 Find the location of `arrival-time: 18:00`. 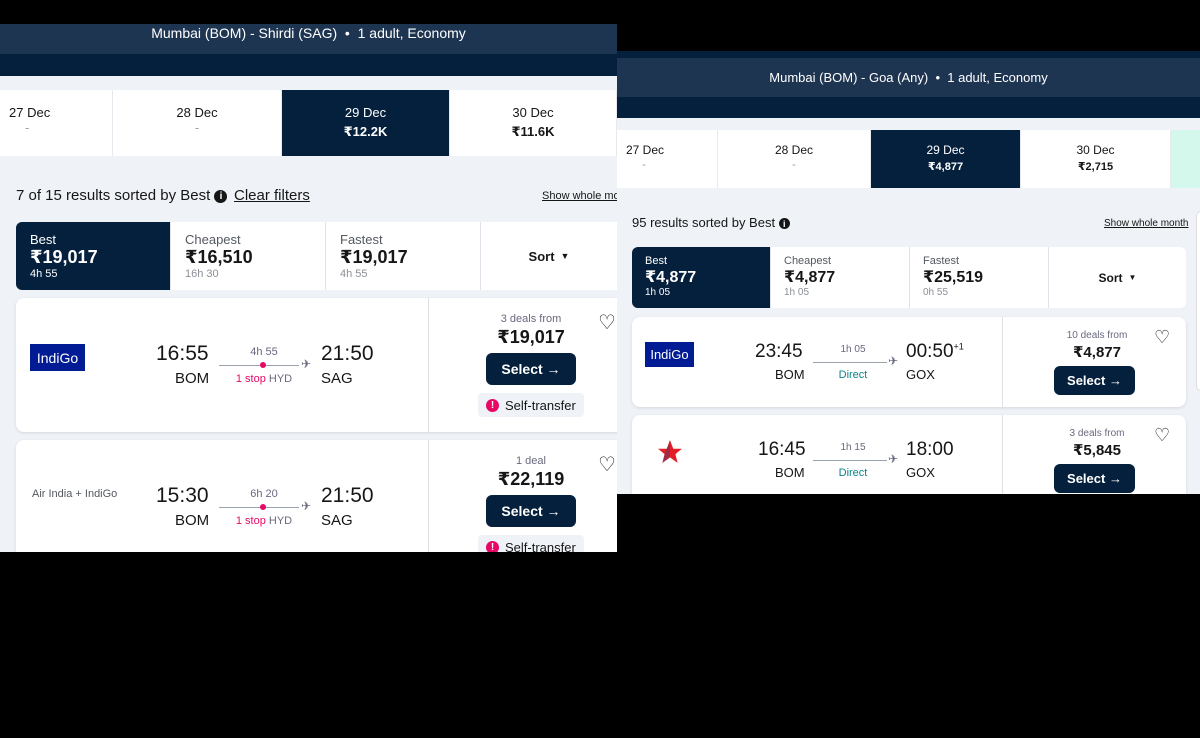

arrival-time: 18:00 is located at coordinates (930, 449).